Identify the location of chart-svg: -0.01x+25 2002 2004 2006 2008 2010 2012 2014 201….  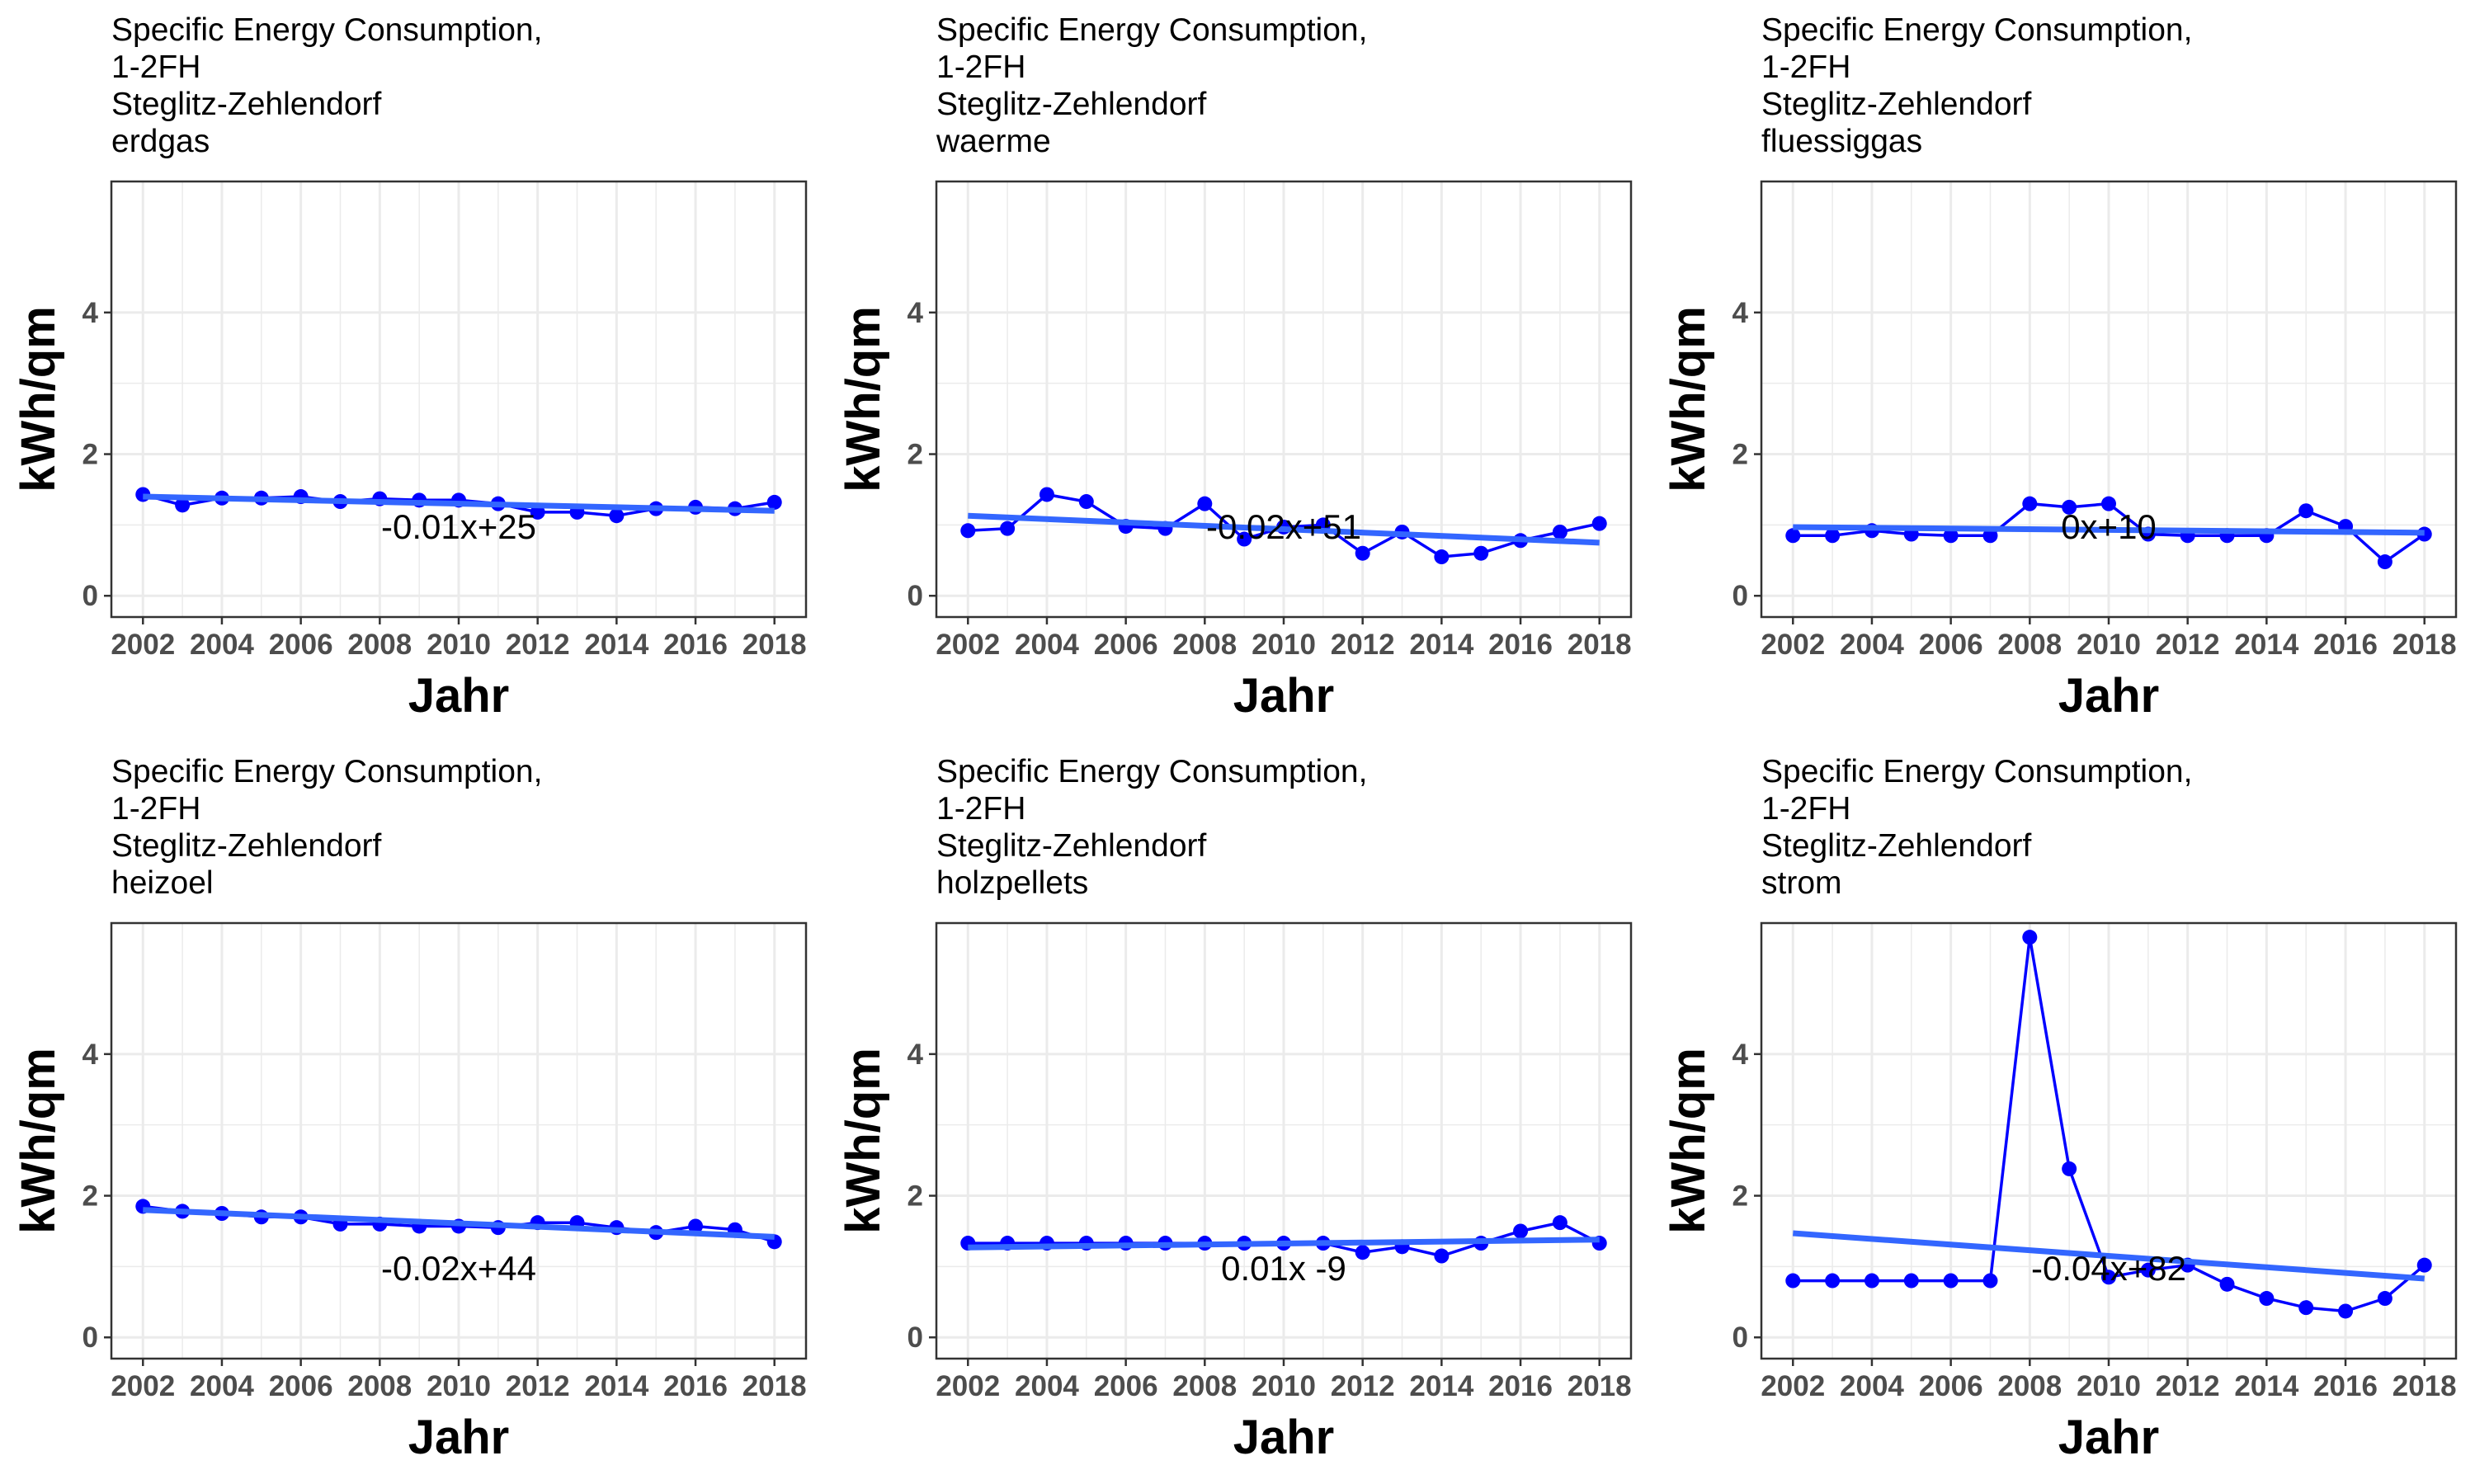
(410, 451).